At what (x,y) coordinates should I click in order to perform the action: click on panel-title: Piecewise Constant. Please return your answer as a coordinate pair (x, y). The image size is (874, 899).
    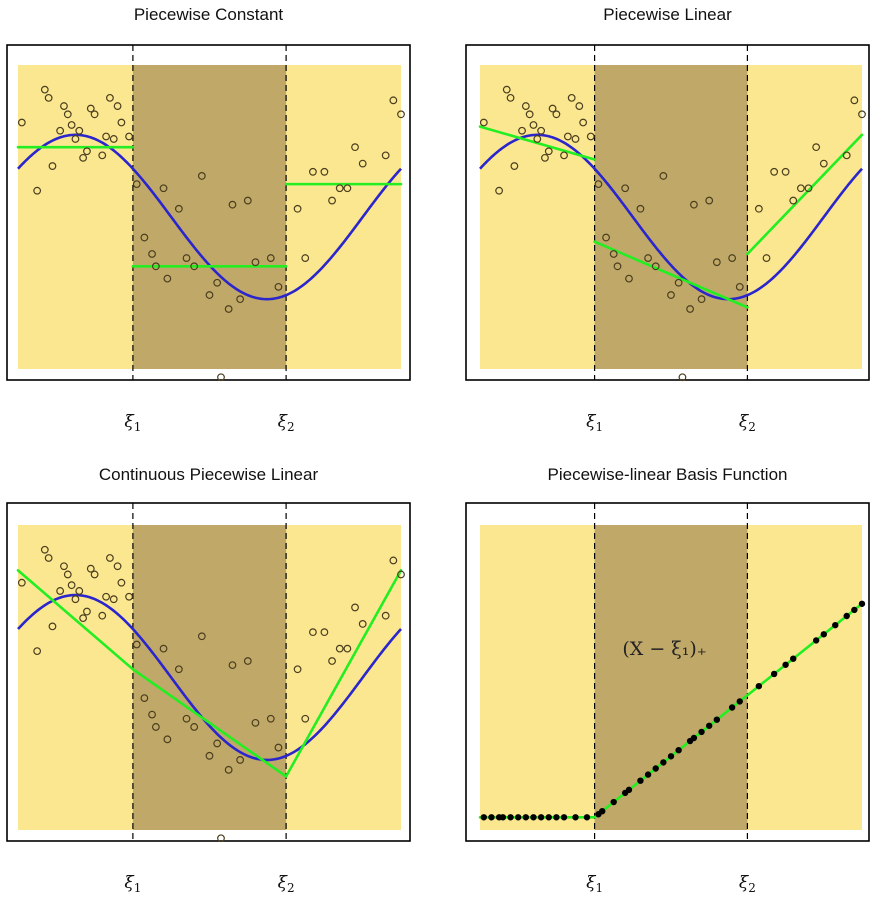
    Looking at the image, I should click on (209, 14).